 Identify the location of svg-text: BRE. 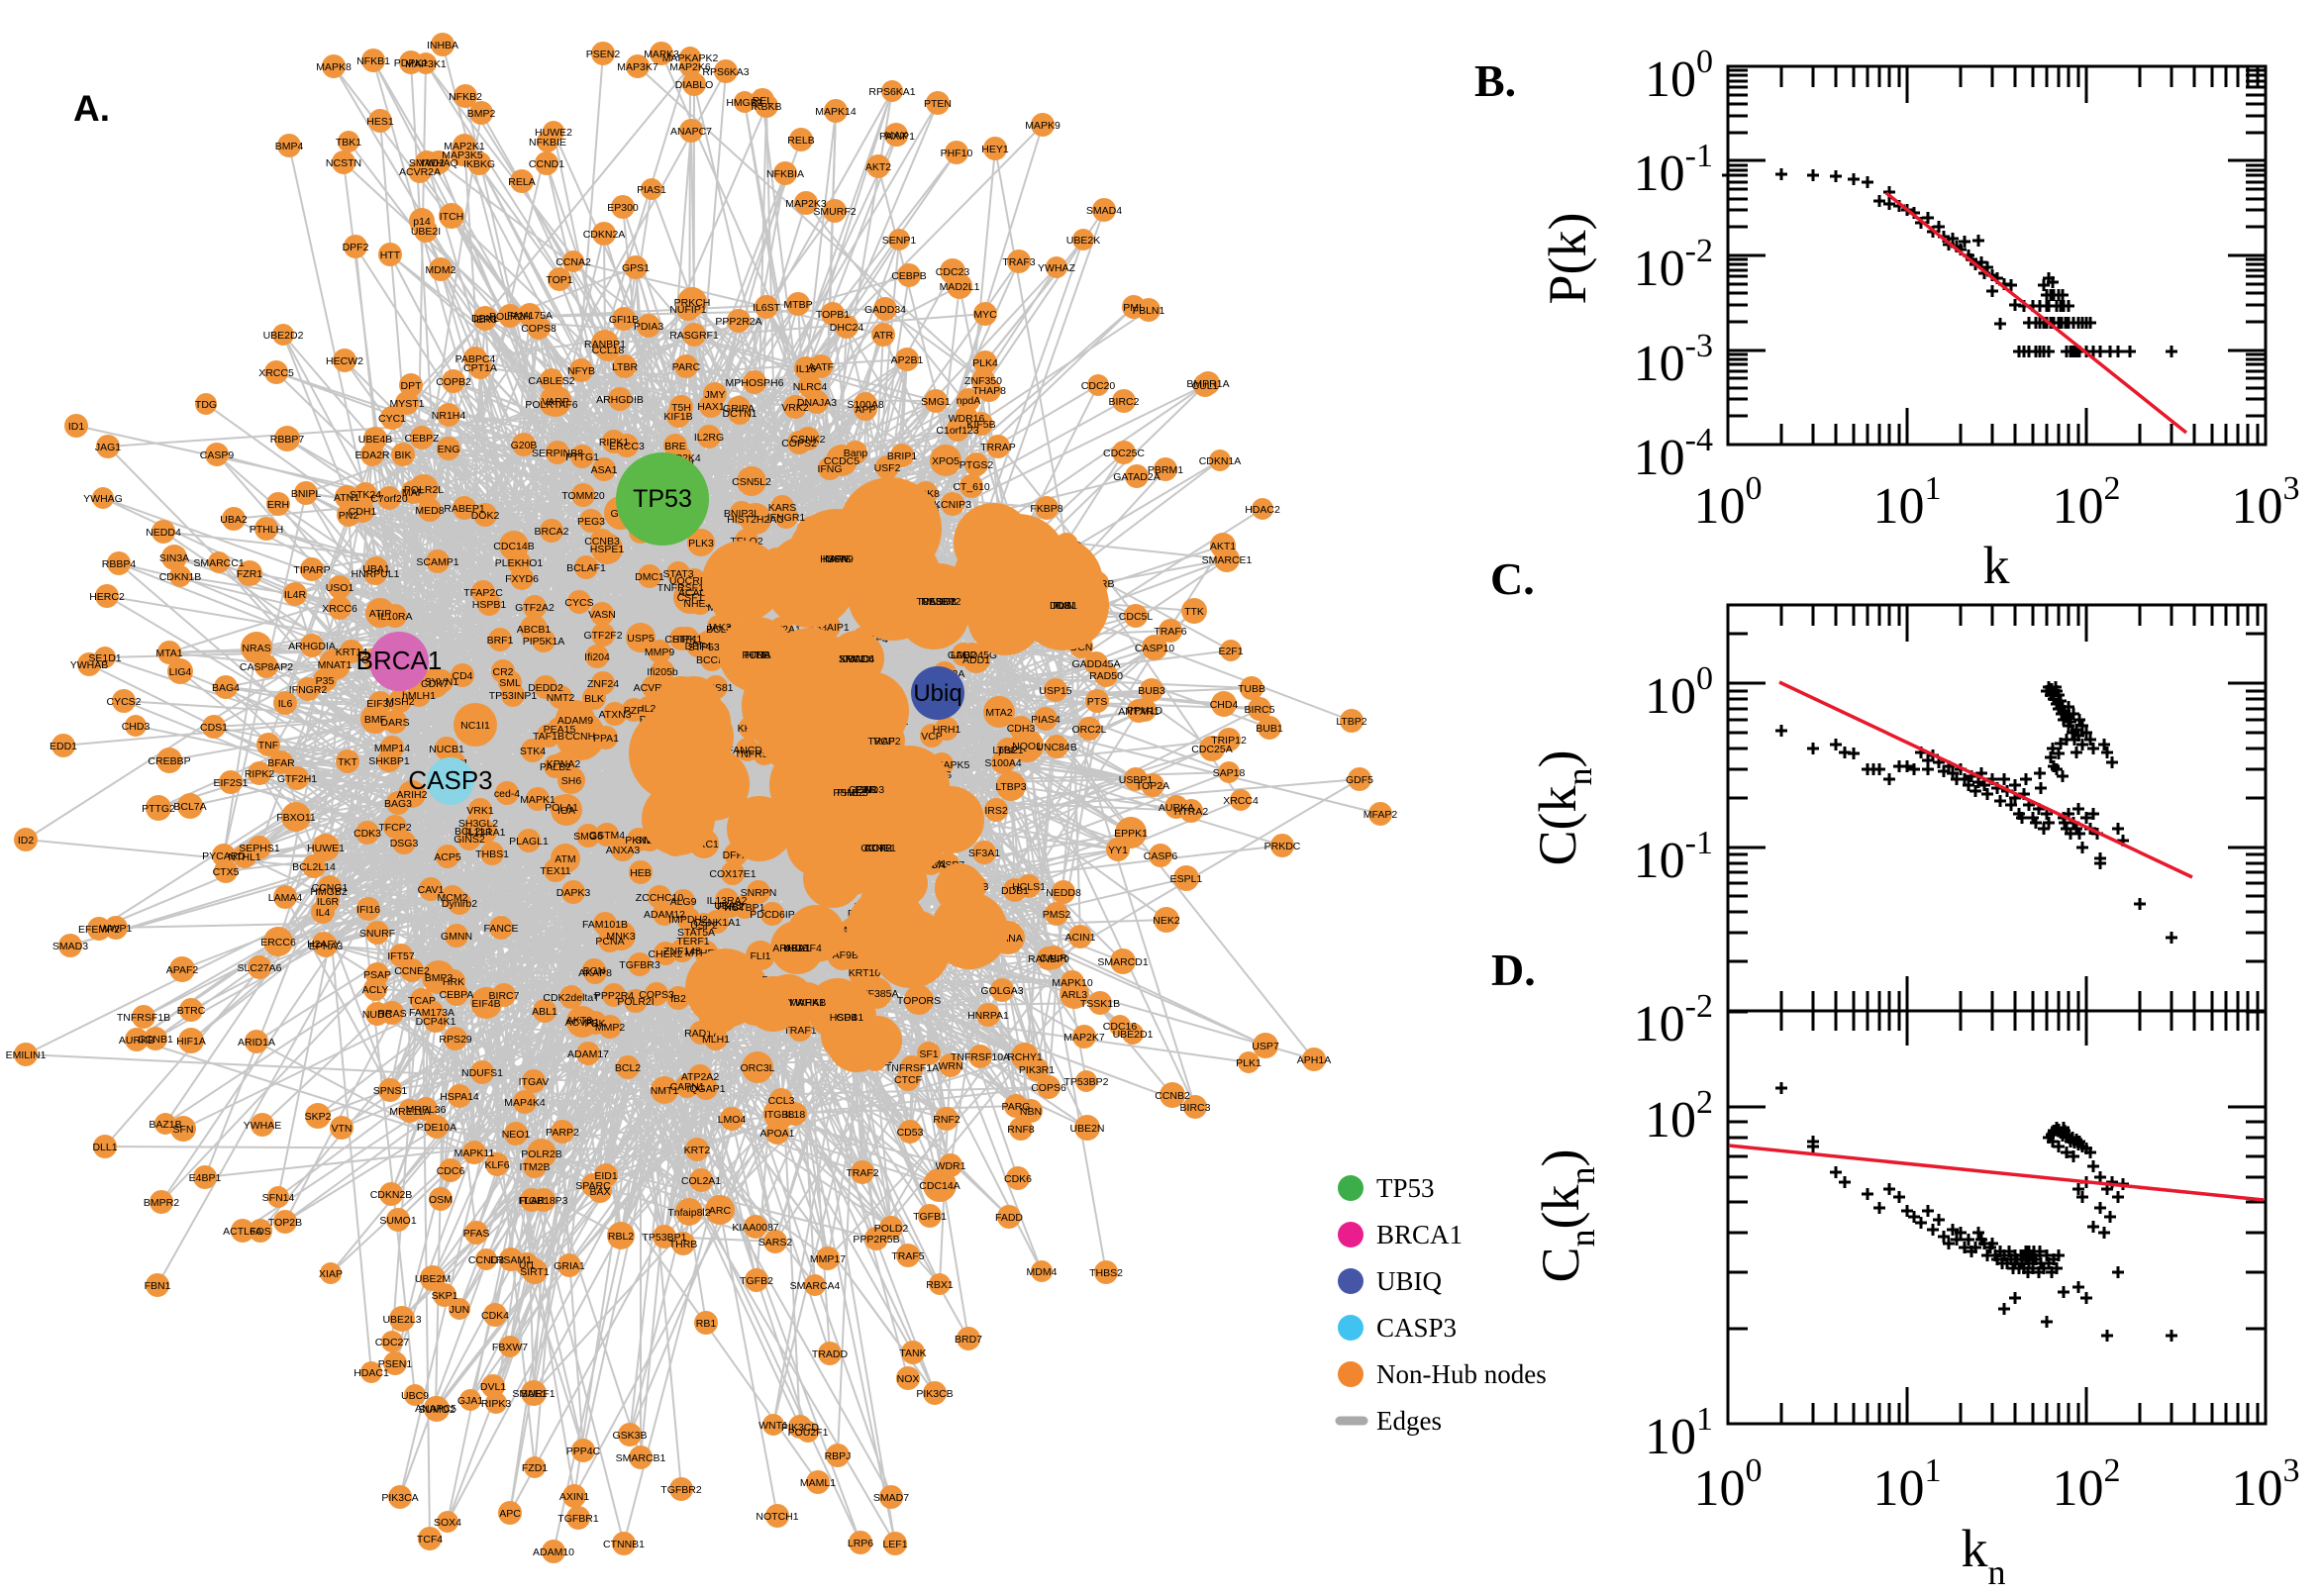
(675, 446).